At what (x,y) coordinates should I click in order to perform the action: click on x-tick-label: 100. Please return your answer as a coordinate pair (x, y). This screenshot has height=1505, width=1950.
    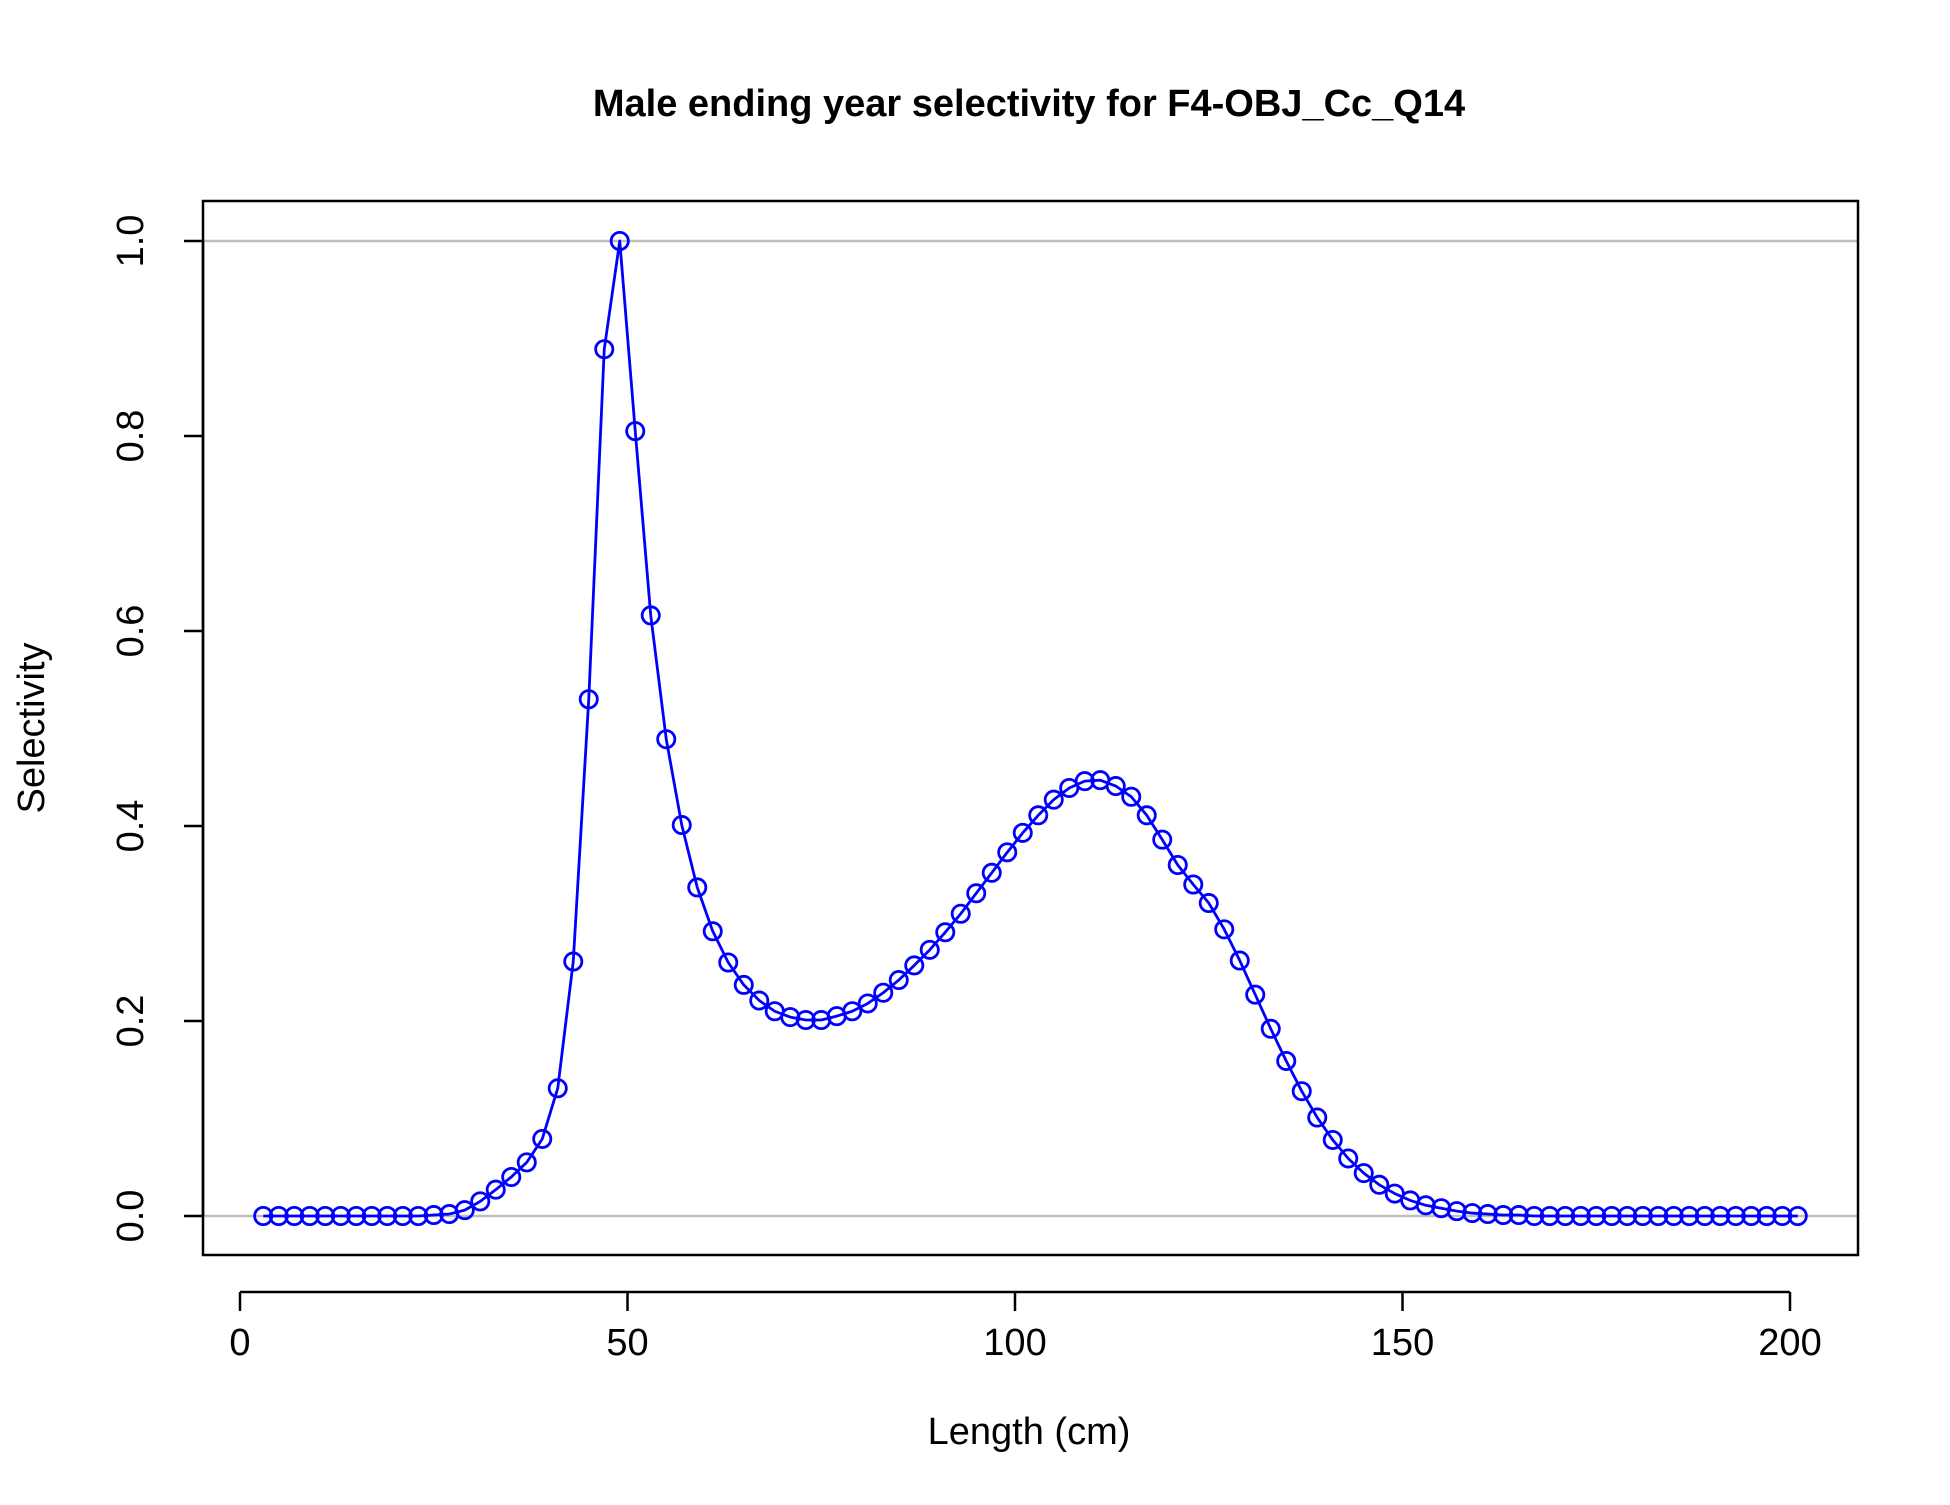
    Looking at the image, I should click on (1014, 1343).